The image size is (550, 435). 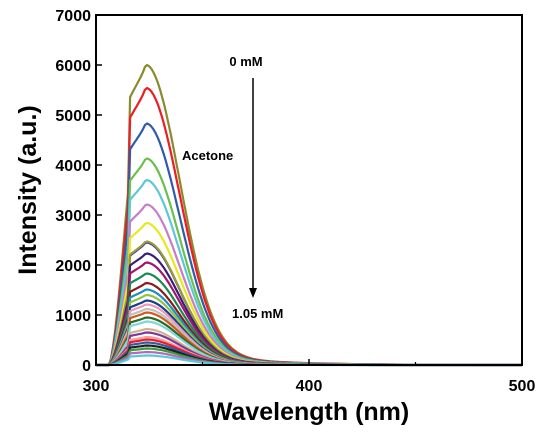 I want to click on x-tick-label: 500, so click(x=522, y=386).